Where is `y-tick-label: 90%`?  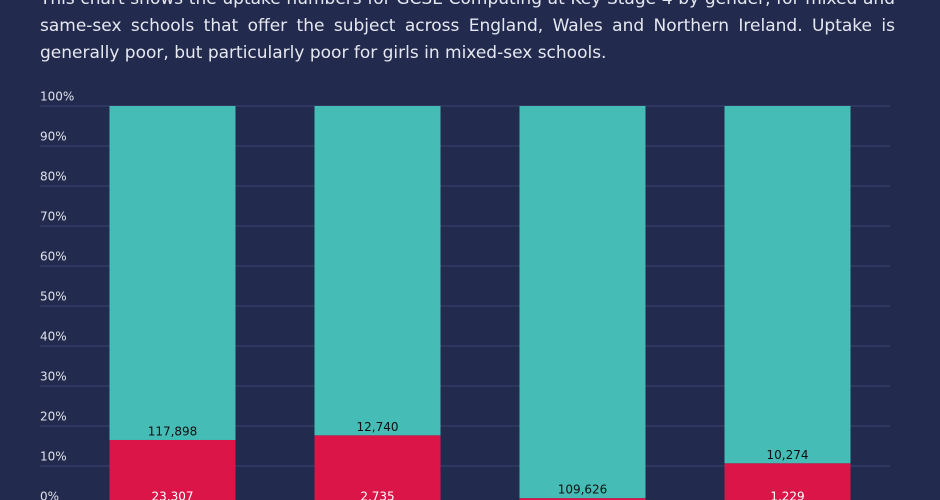
y-tick-label: 90% is located at coordinates (53, 137).